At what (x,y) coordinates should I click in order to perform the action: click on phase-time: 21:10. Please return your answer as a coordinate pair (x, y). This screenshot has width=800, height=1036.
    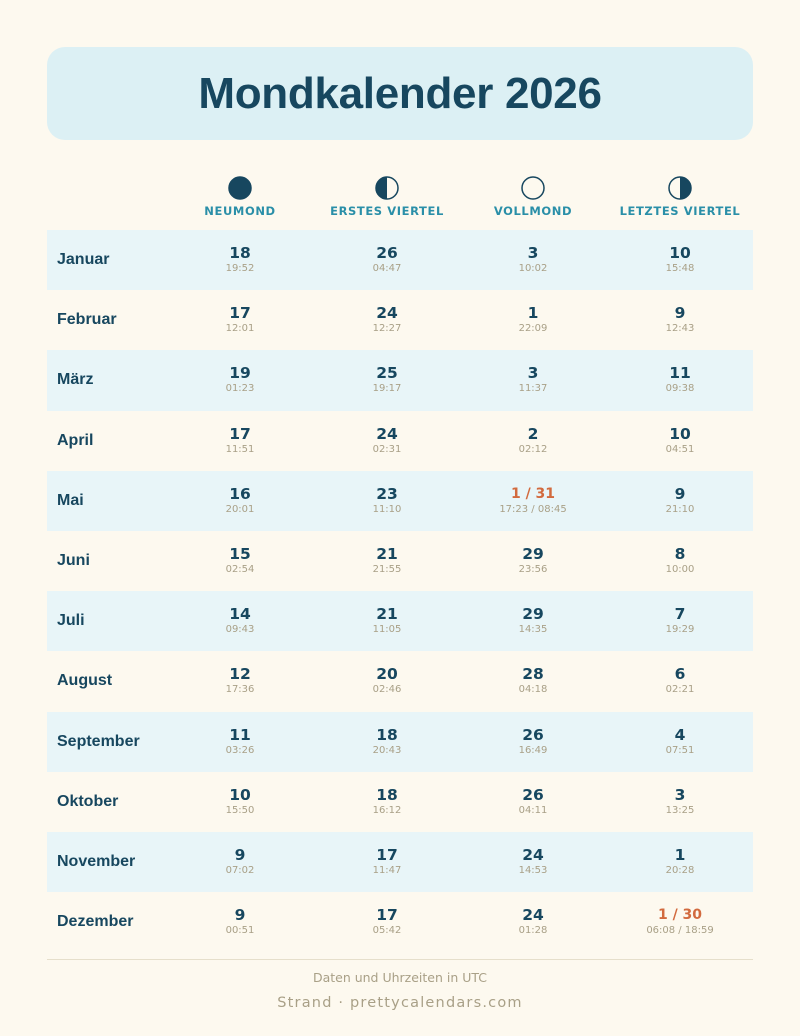
    Looking at the image, I should click on (680, 509).